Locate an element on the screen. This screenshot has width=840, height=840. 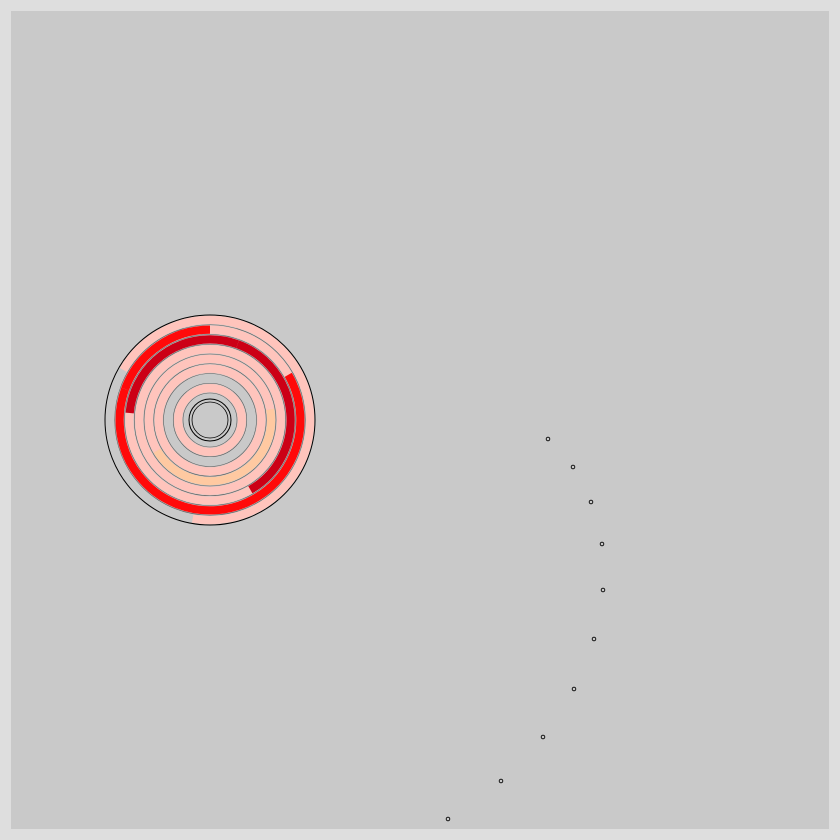
maze-ring-divider is located at coordinates (210, 420).